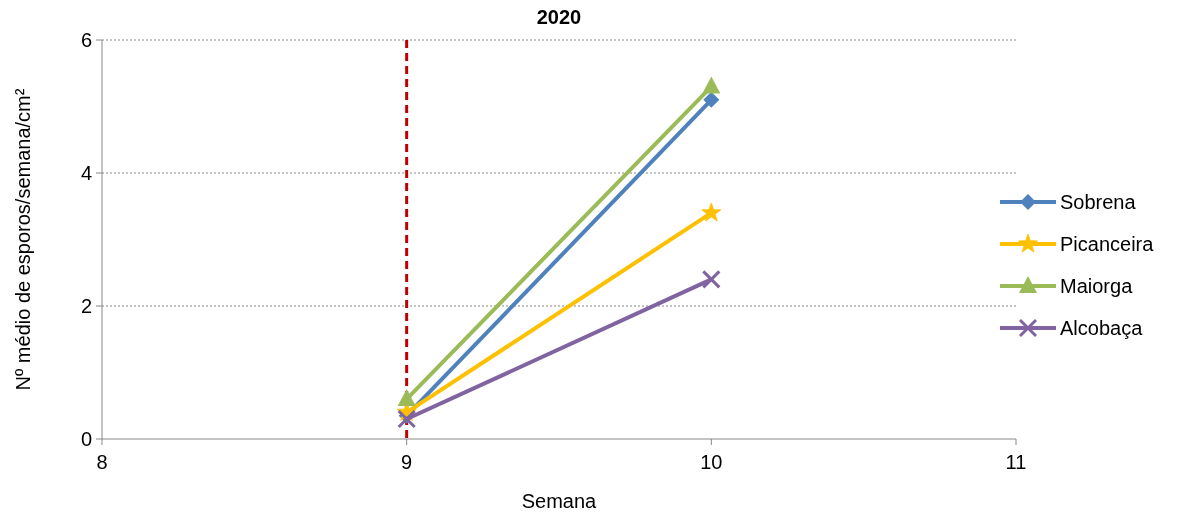 The image size is (1184, 513). I want to click on legend-label: Alcobaça, so click(1102, 328).